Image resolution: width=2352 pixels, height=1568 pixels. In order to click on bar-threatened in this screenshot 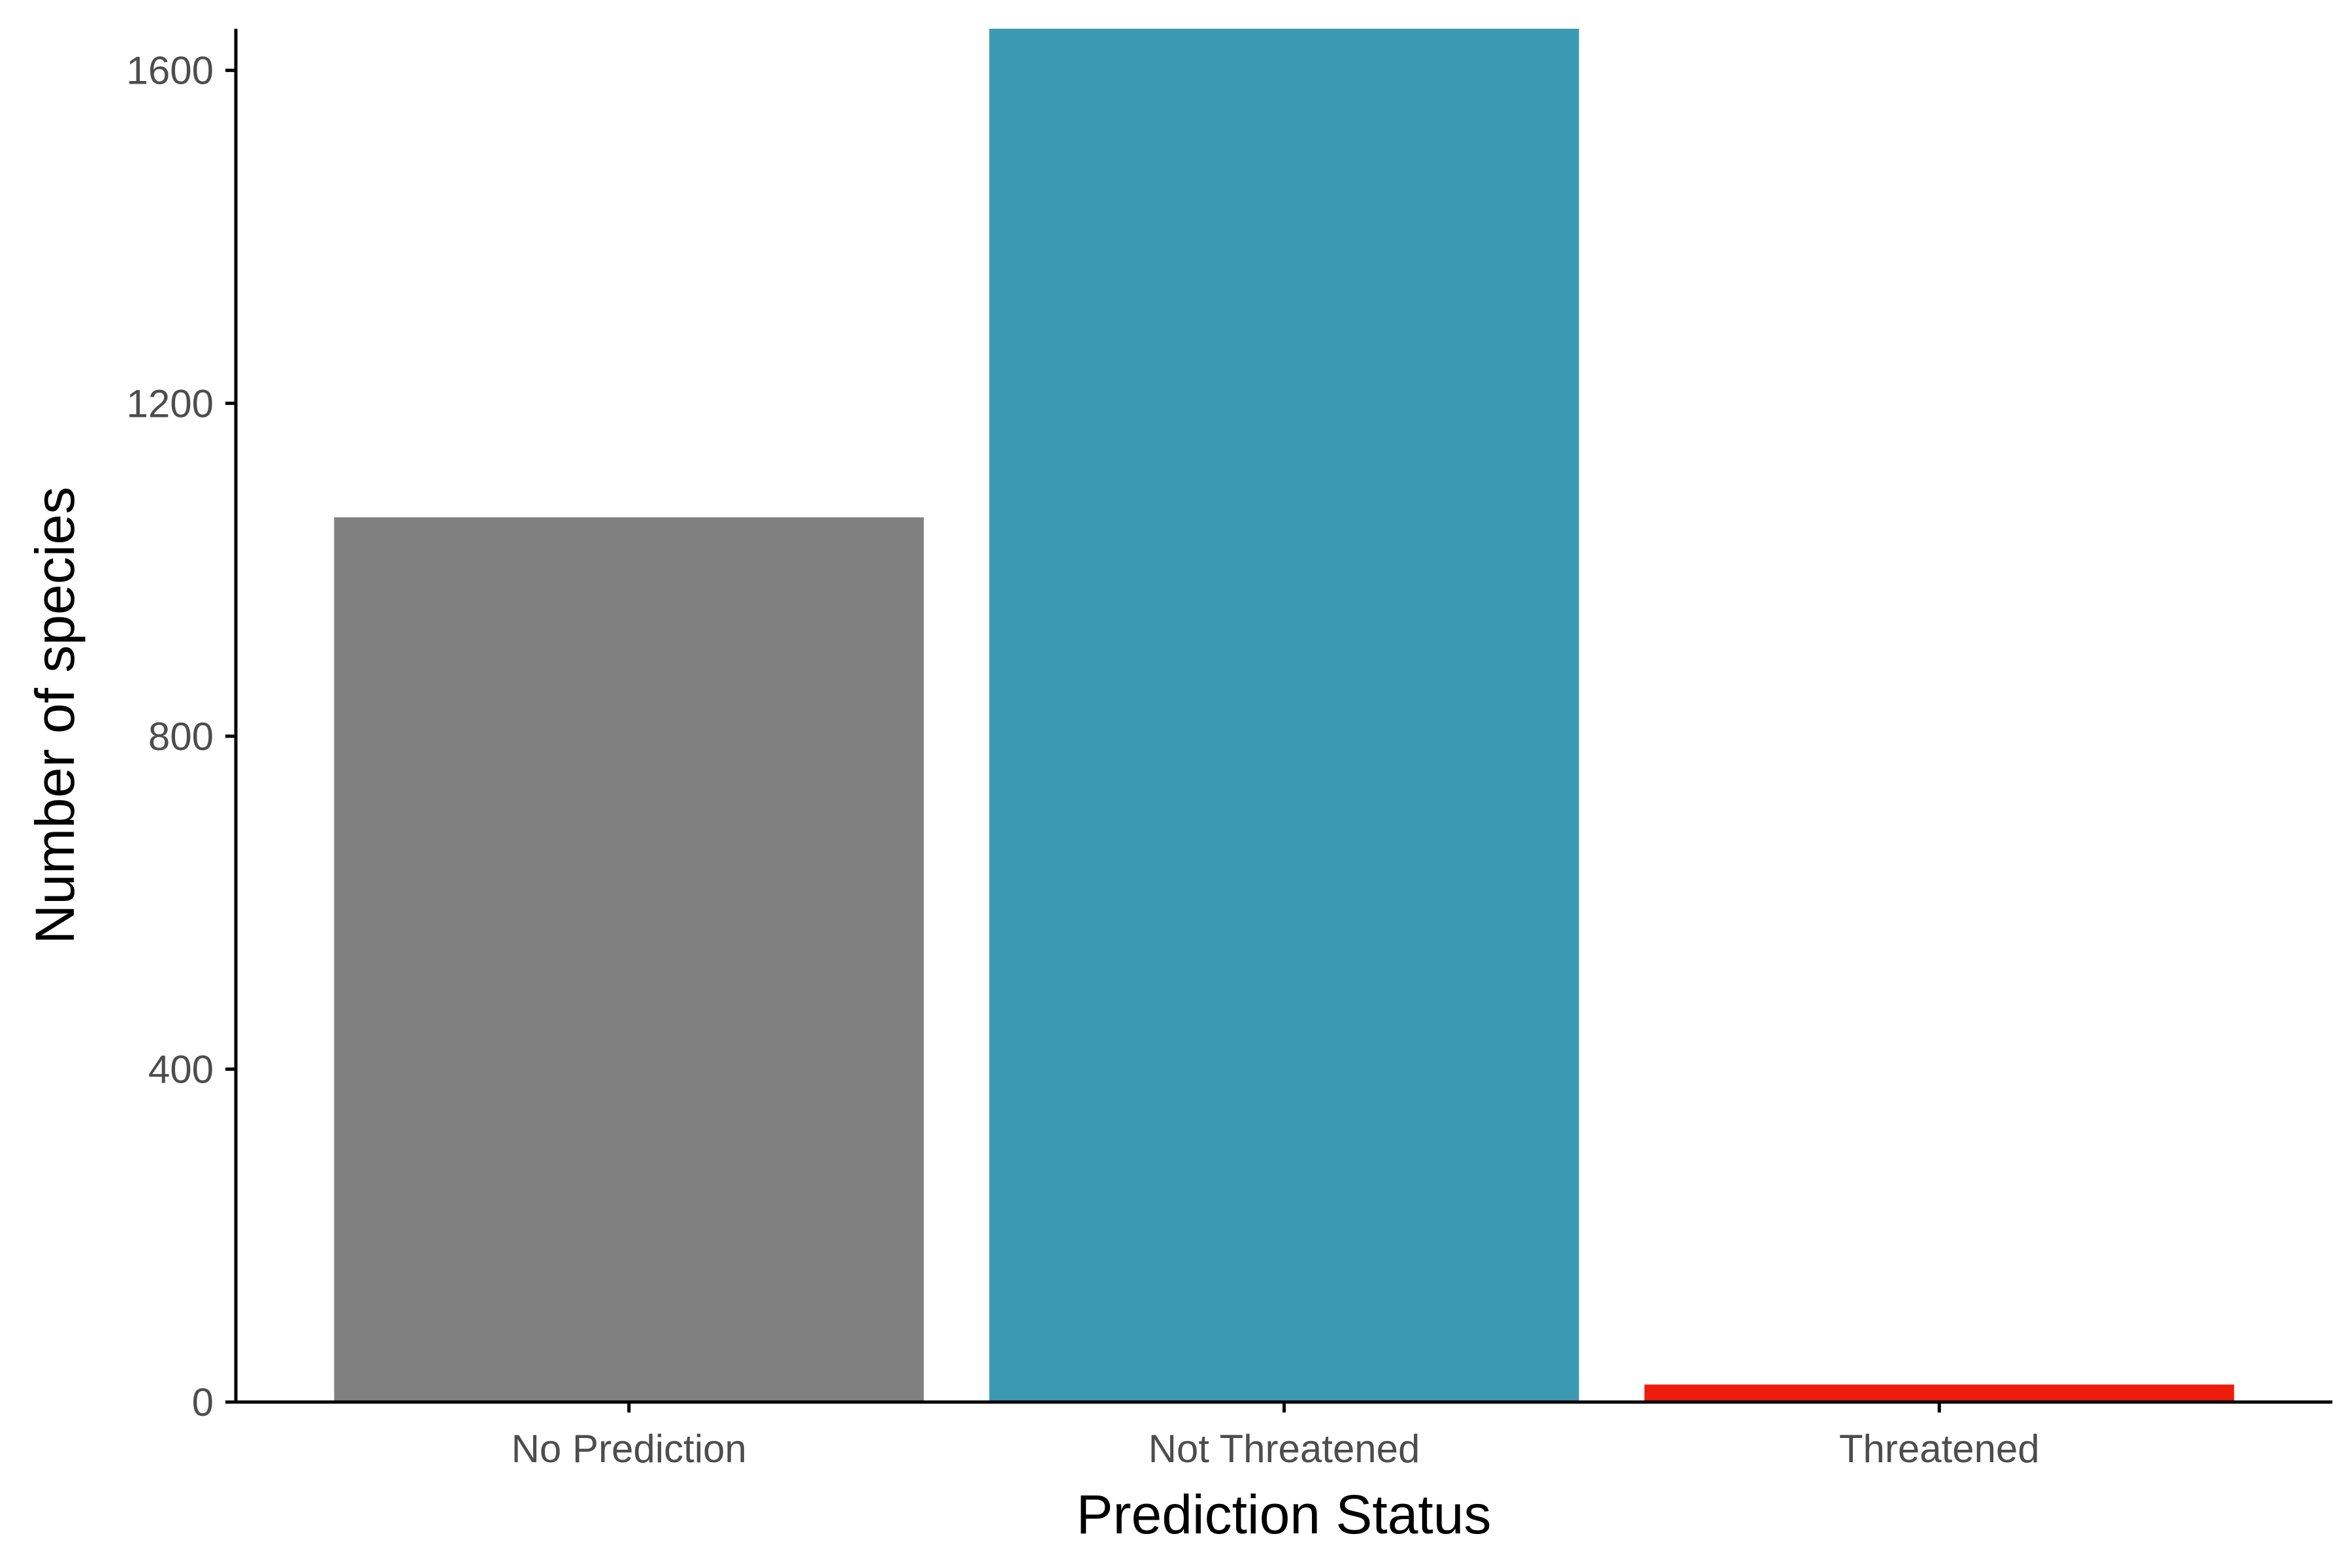, I will do `click(1939, 1393)`.